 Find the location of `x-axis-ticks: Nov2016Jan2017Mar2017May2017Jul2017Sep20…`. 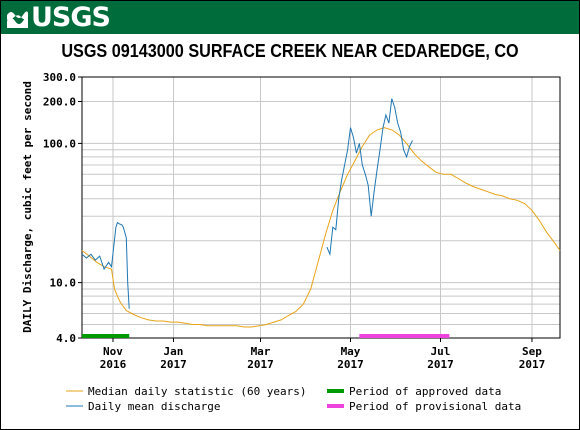

x-axis-ticks: Nov2016Jan2017Mar2017May2017Jul2017Sep20… is located at coordinates (322, 354).